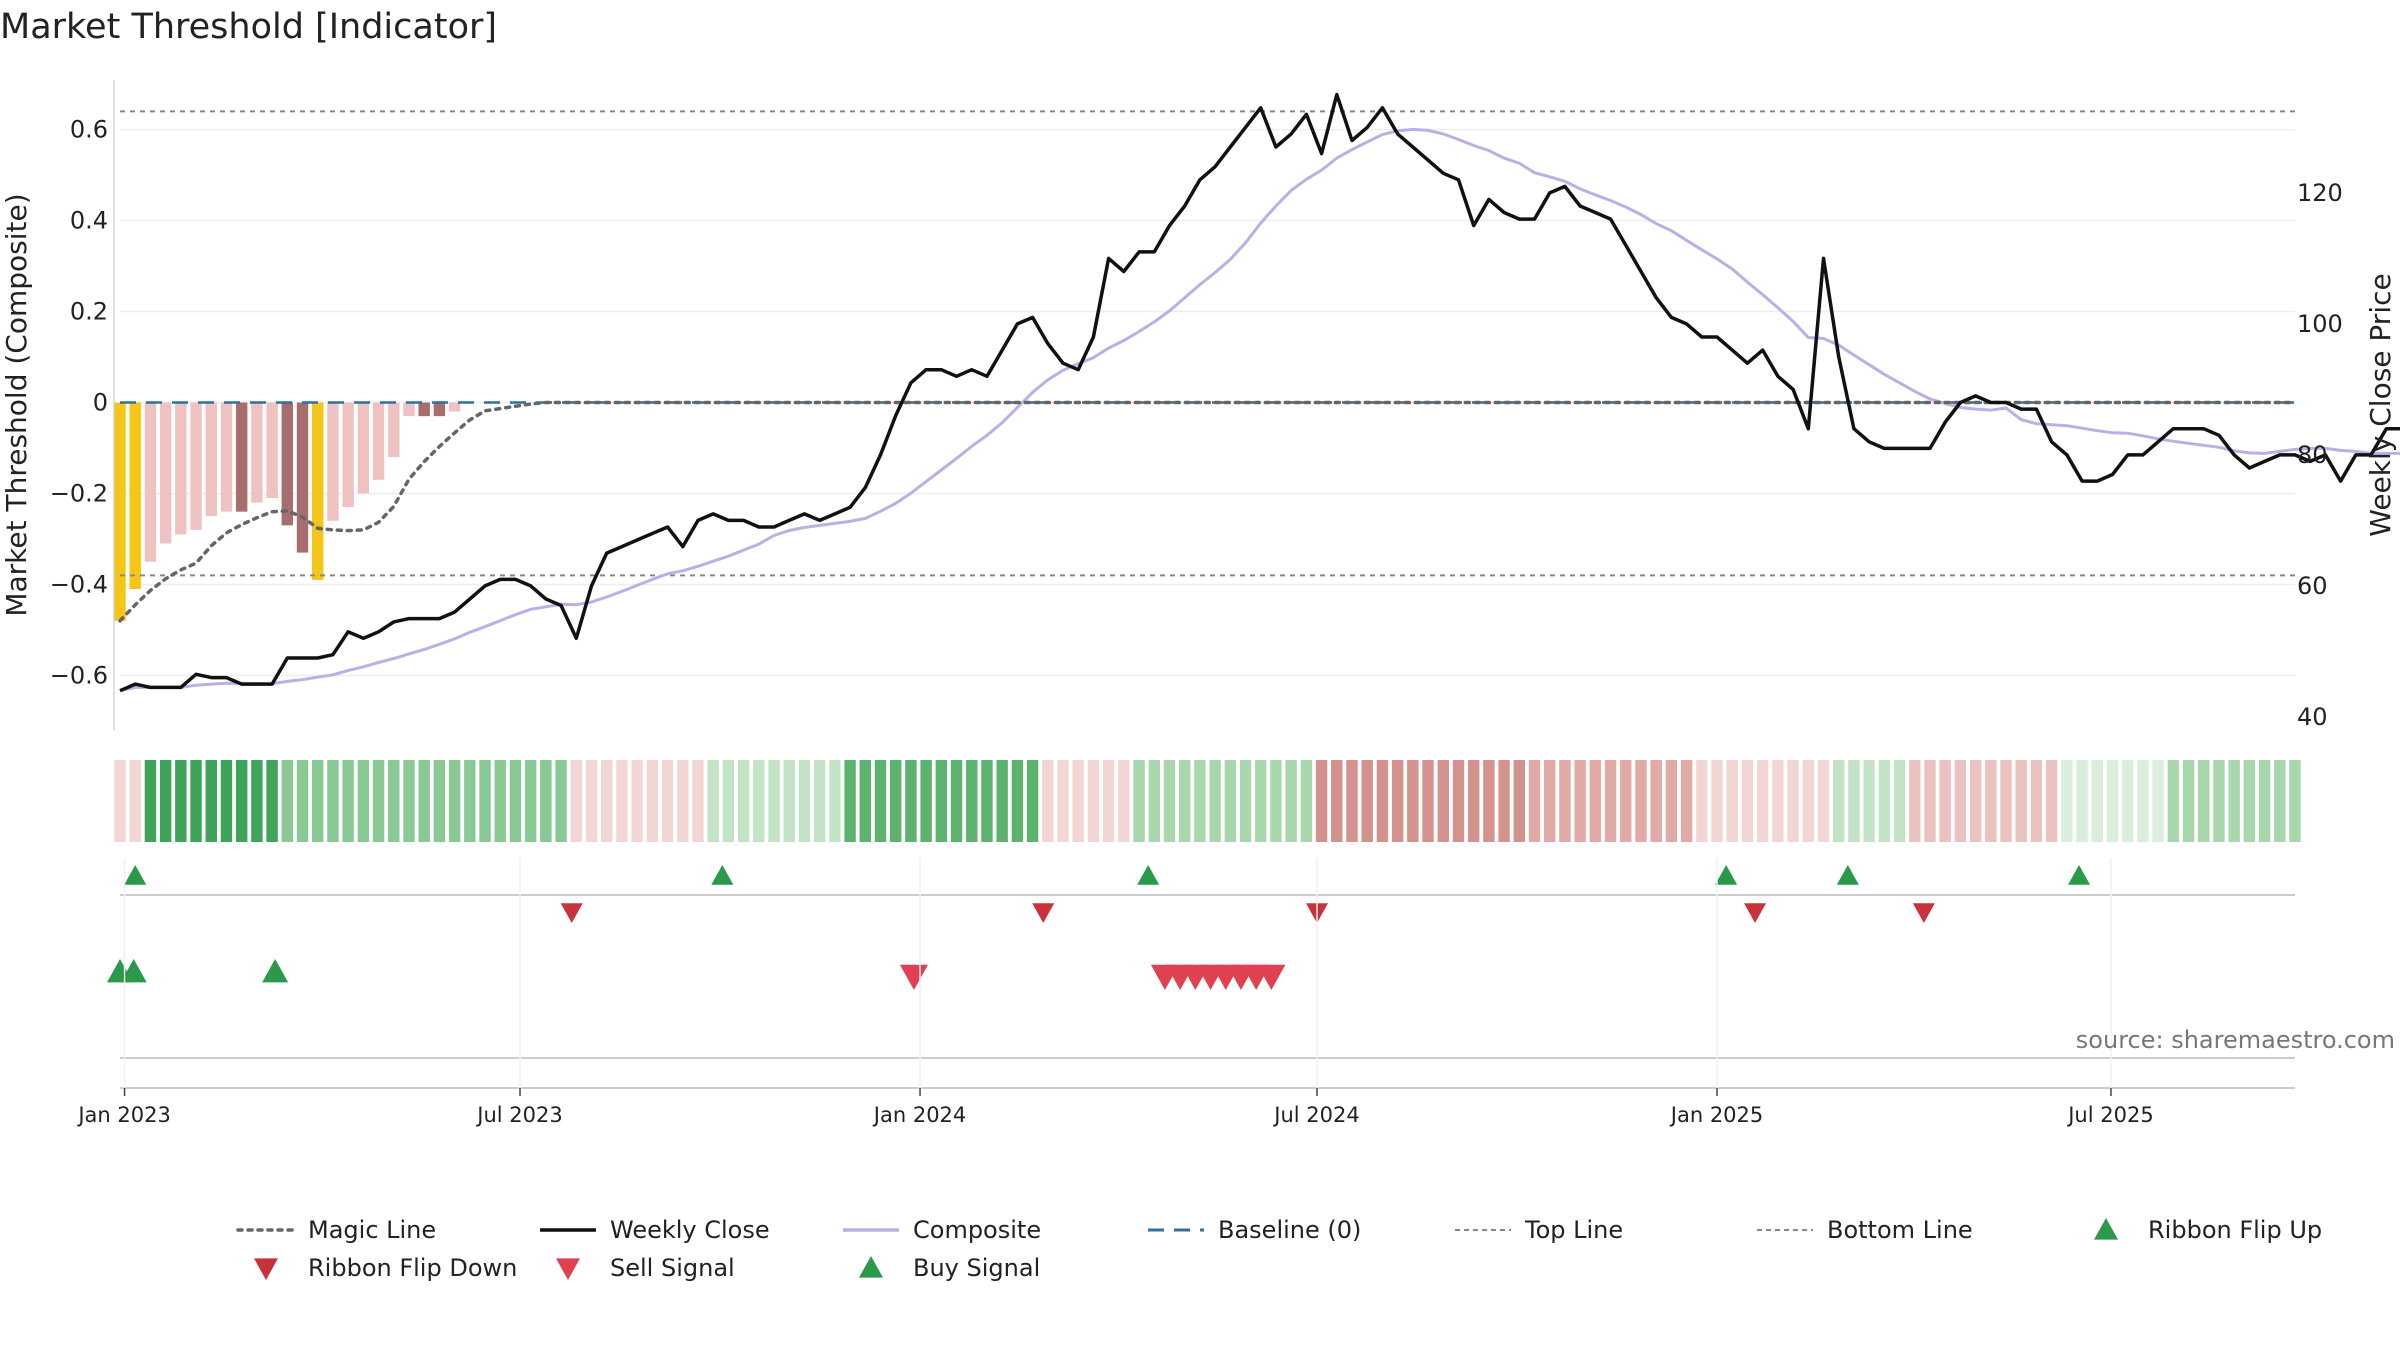  Describe the element at coordinates (2235, 1040) in the screenshot. I see `source-note: source: sharemaestro.com` at that location.